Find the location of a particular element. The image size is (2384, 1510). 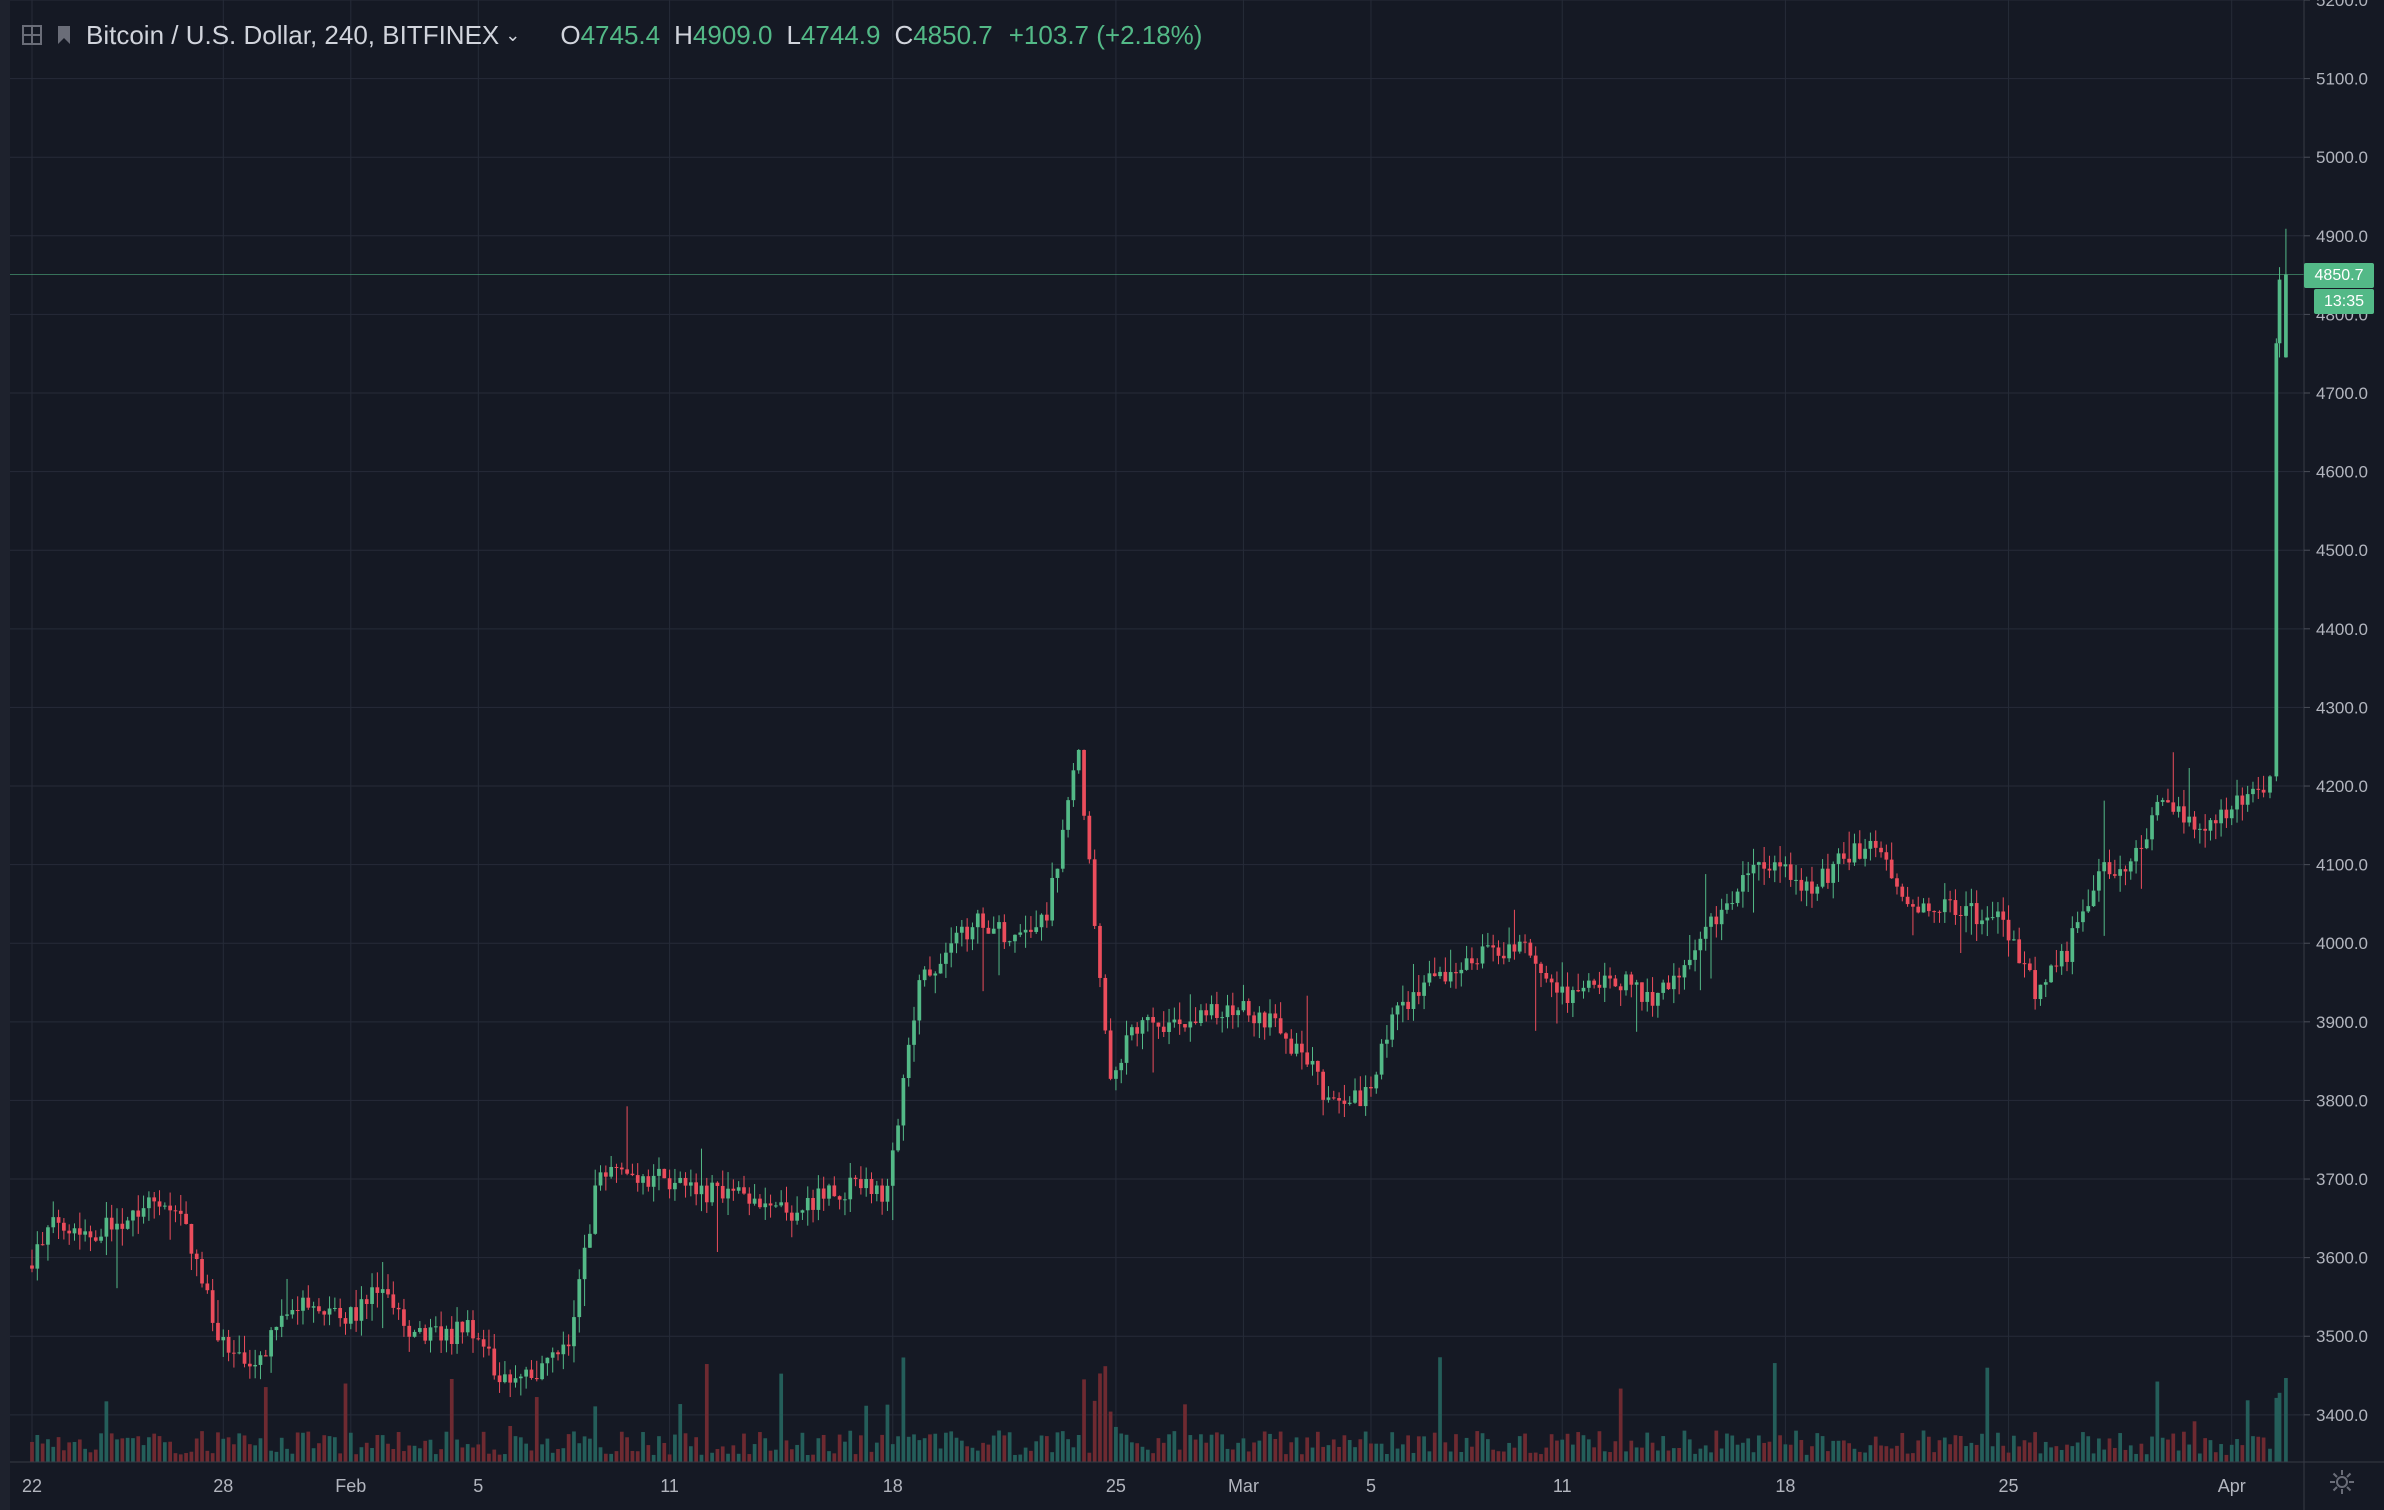

symbol-title: Bitcoin / U.S. Dollar, 240, BITFINEX is located at coordinates (293, 34).